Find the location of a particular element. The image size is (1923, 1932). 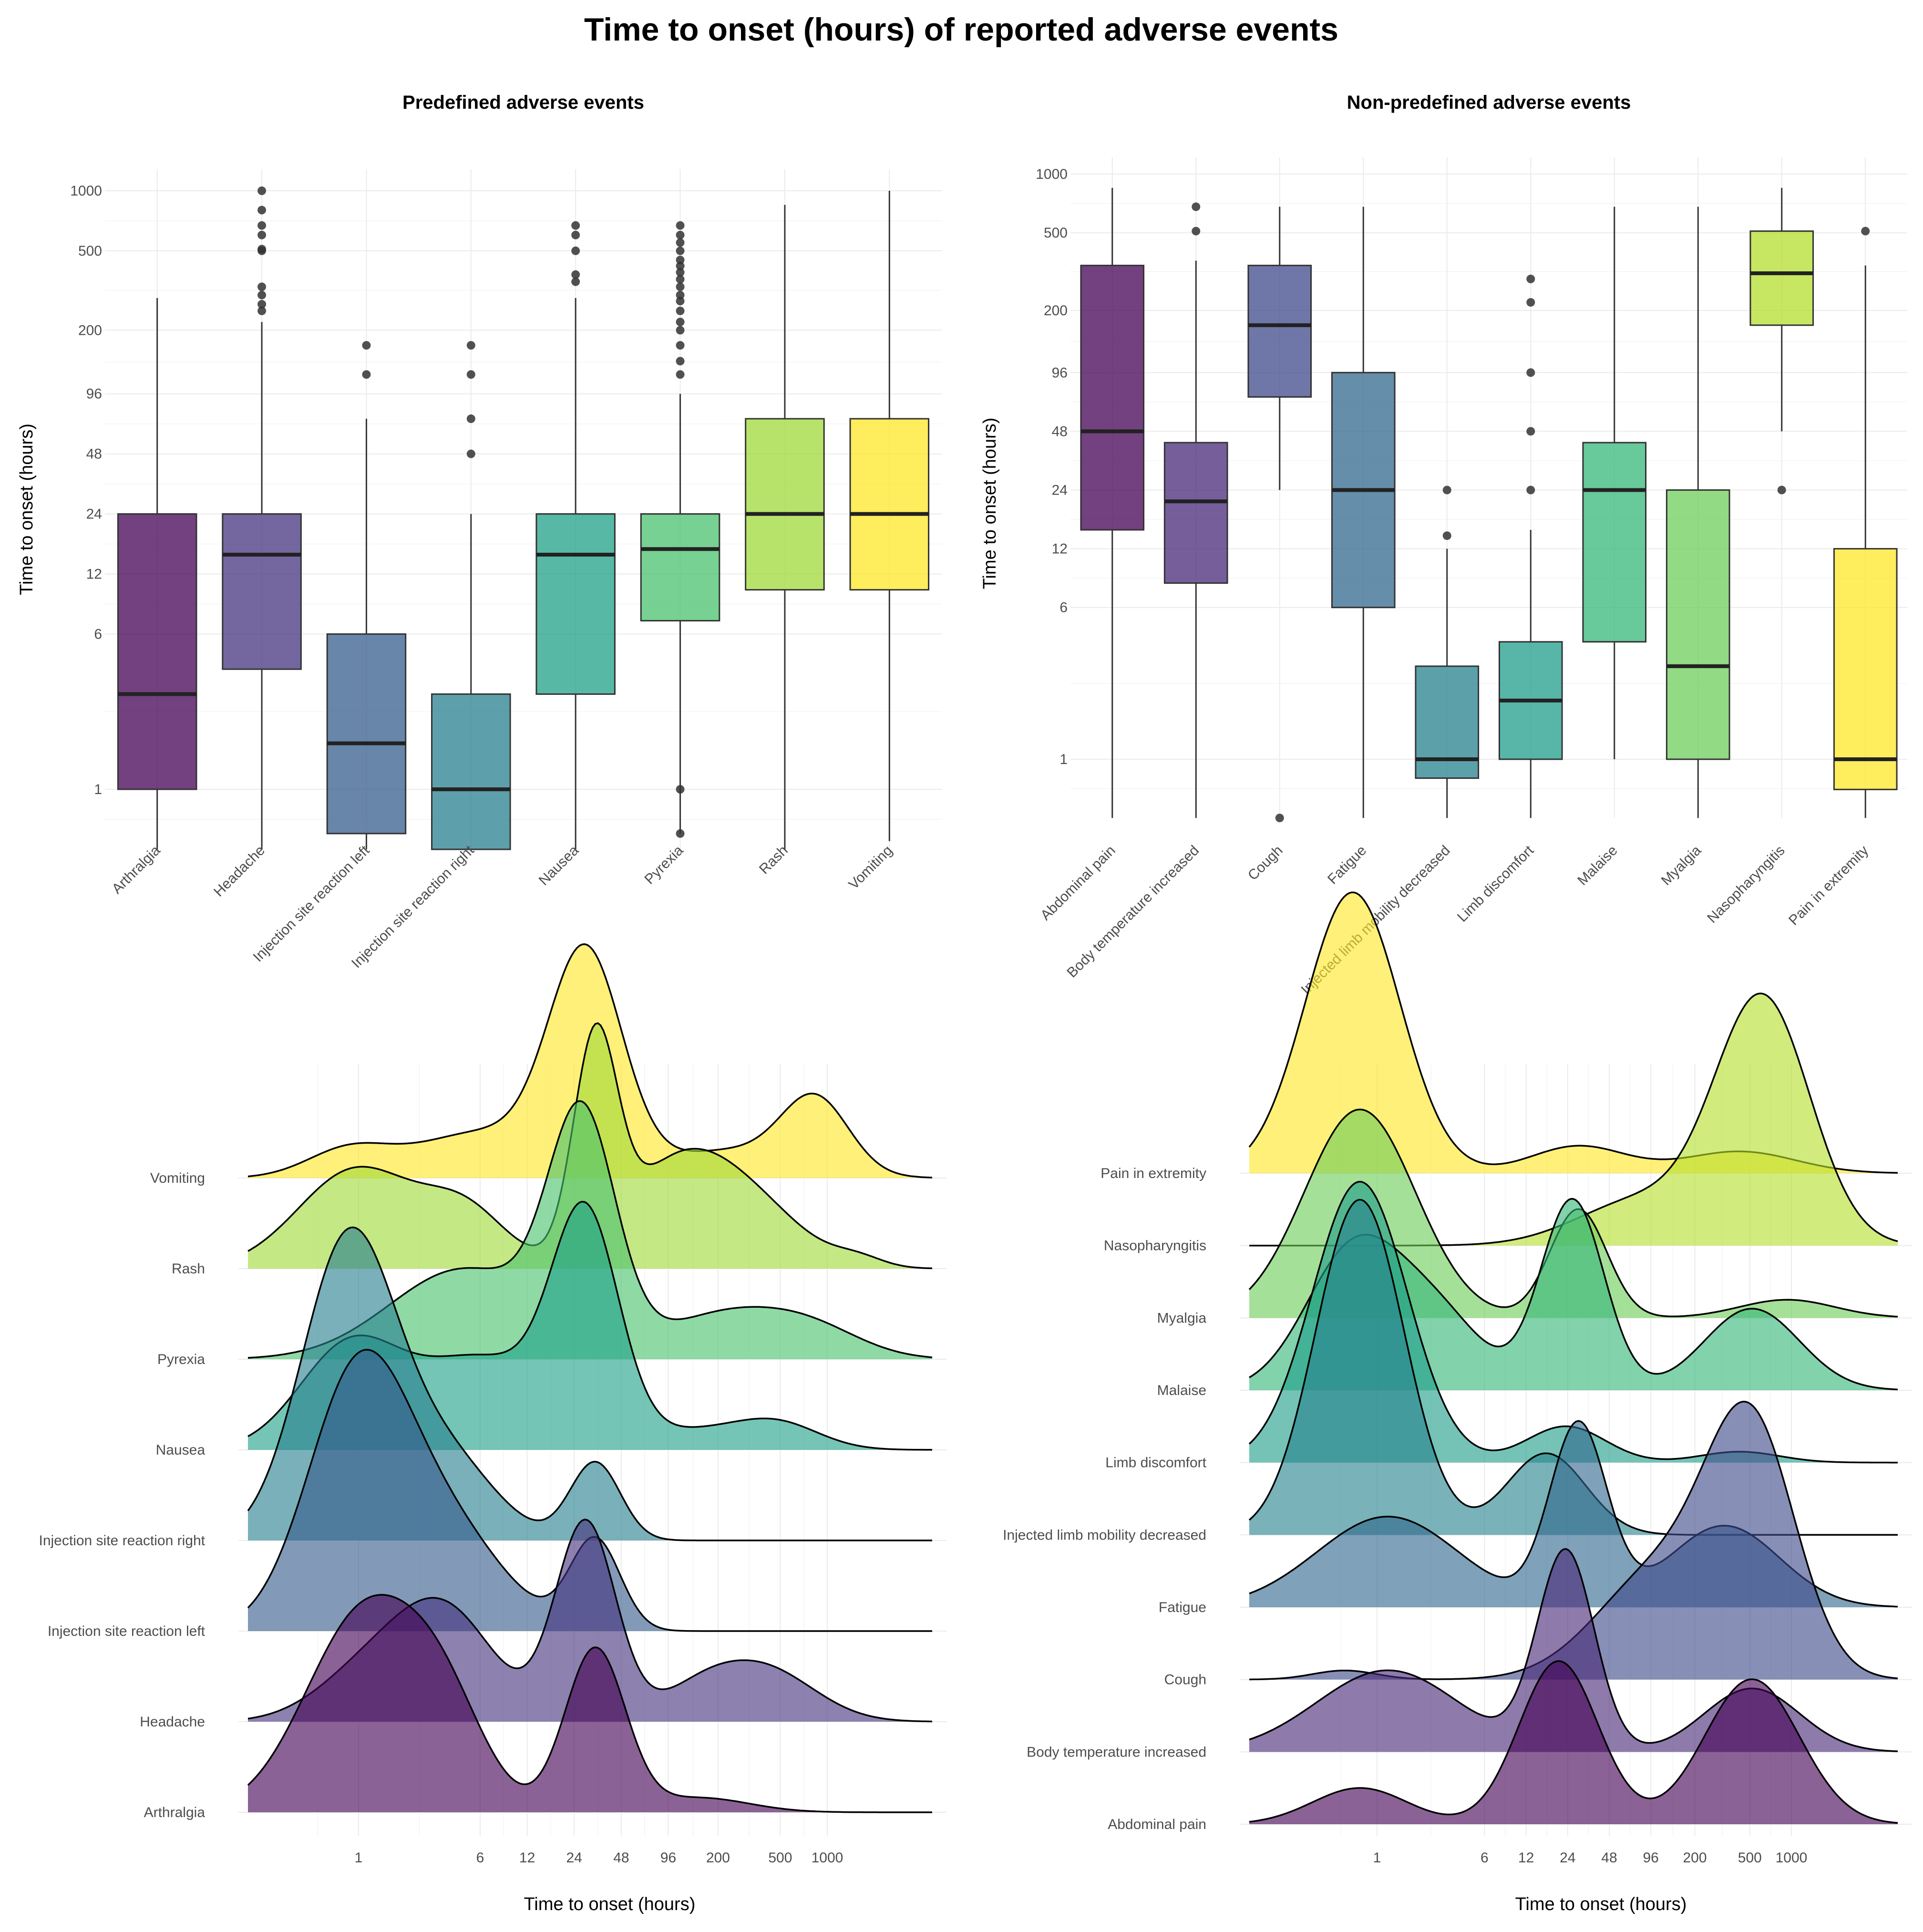

y-tick-label-nasopharyngitis: Nasopharyngitis is located at coordinates (1155, 1246).